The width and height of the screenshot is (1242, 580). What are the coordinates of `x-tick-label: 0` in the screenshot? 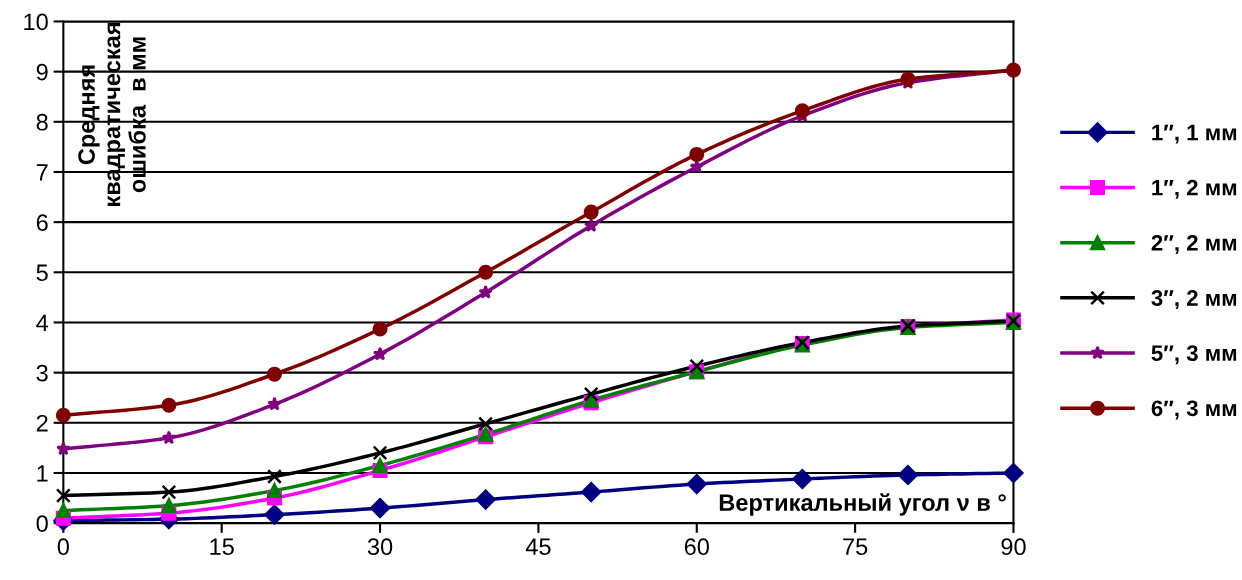 It's located at (63, 547).